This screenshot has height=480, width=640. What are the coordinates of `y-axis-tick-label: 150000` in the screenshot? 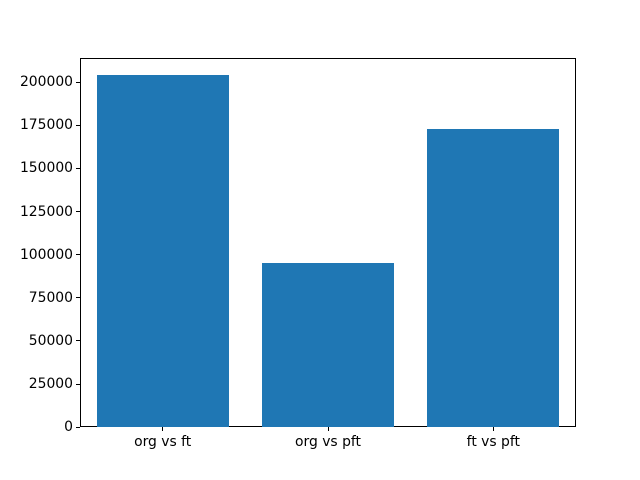 It's located at (46, 168).